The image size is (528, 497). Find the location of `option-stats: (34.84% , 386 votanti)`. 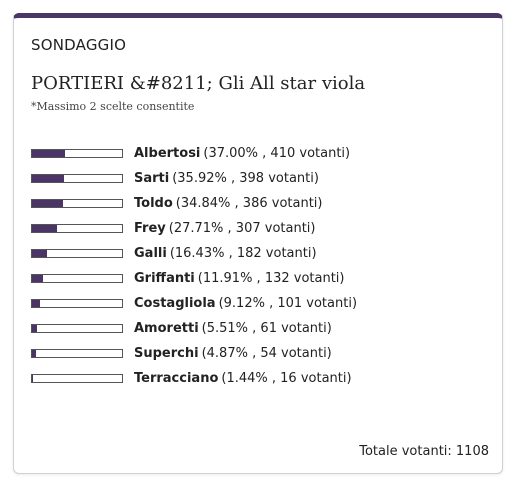

option-stats: (34.84% , 386 votanti) is located at coordinates (249, 203).